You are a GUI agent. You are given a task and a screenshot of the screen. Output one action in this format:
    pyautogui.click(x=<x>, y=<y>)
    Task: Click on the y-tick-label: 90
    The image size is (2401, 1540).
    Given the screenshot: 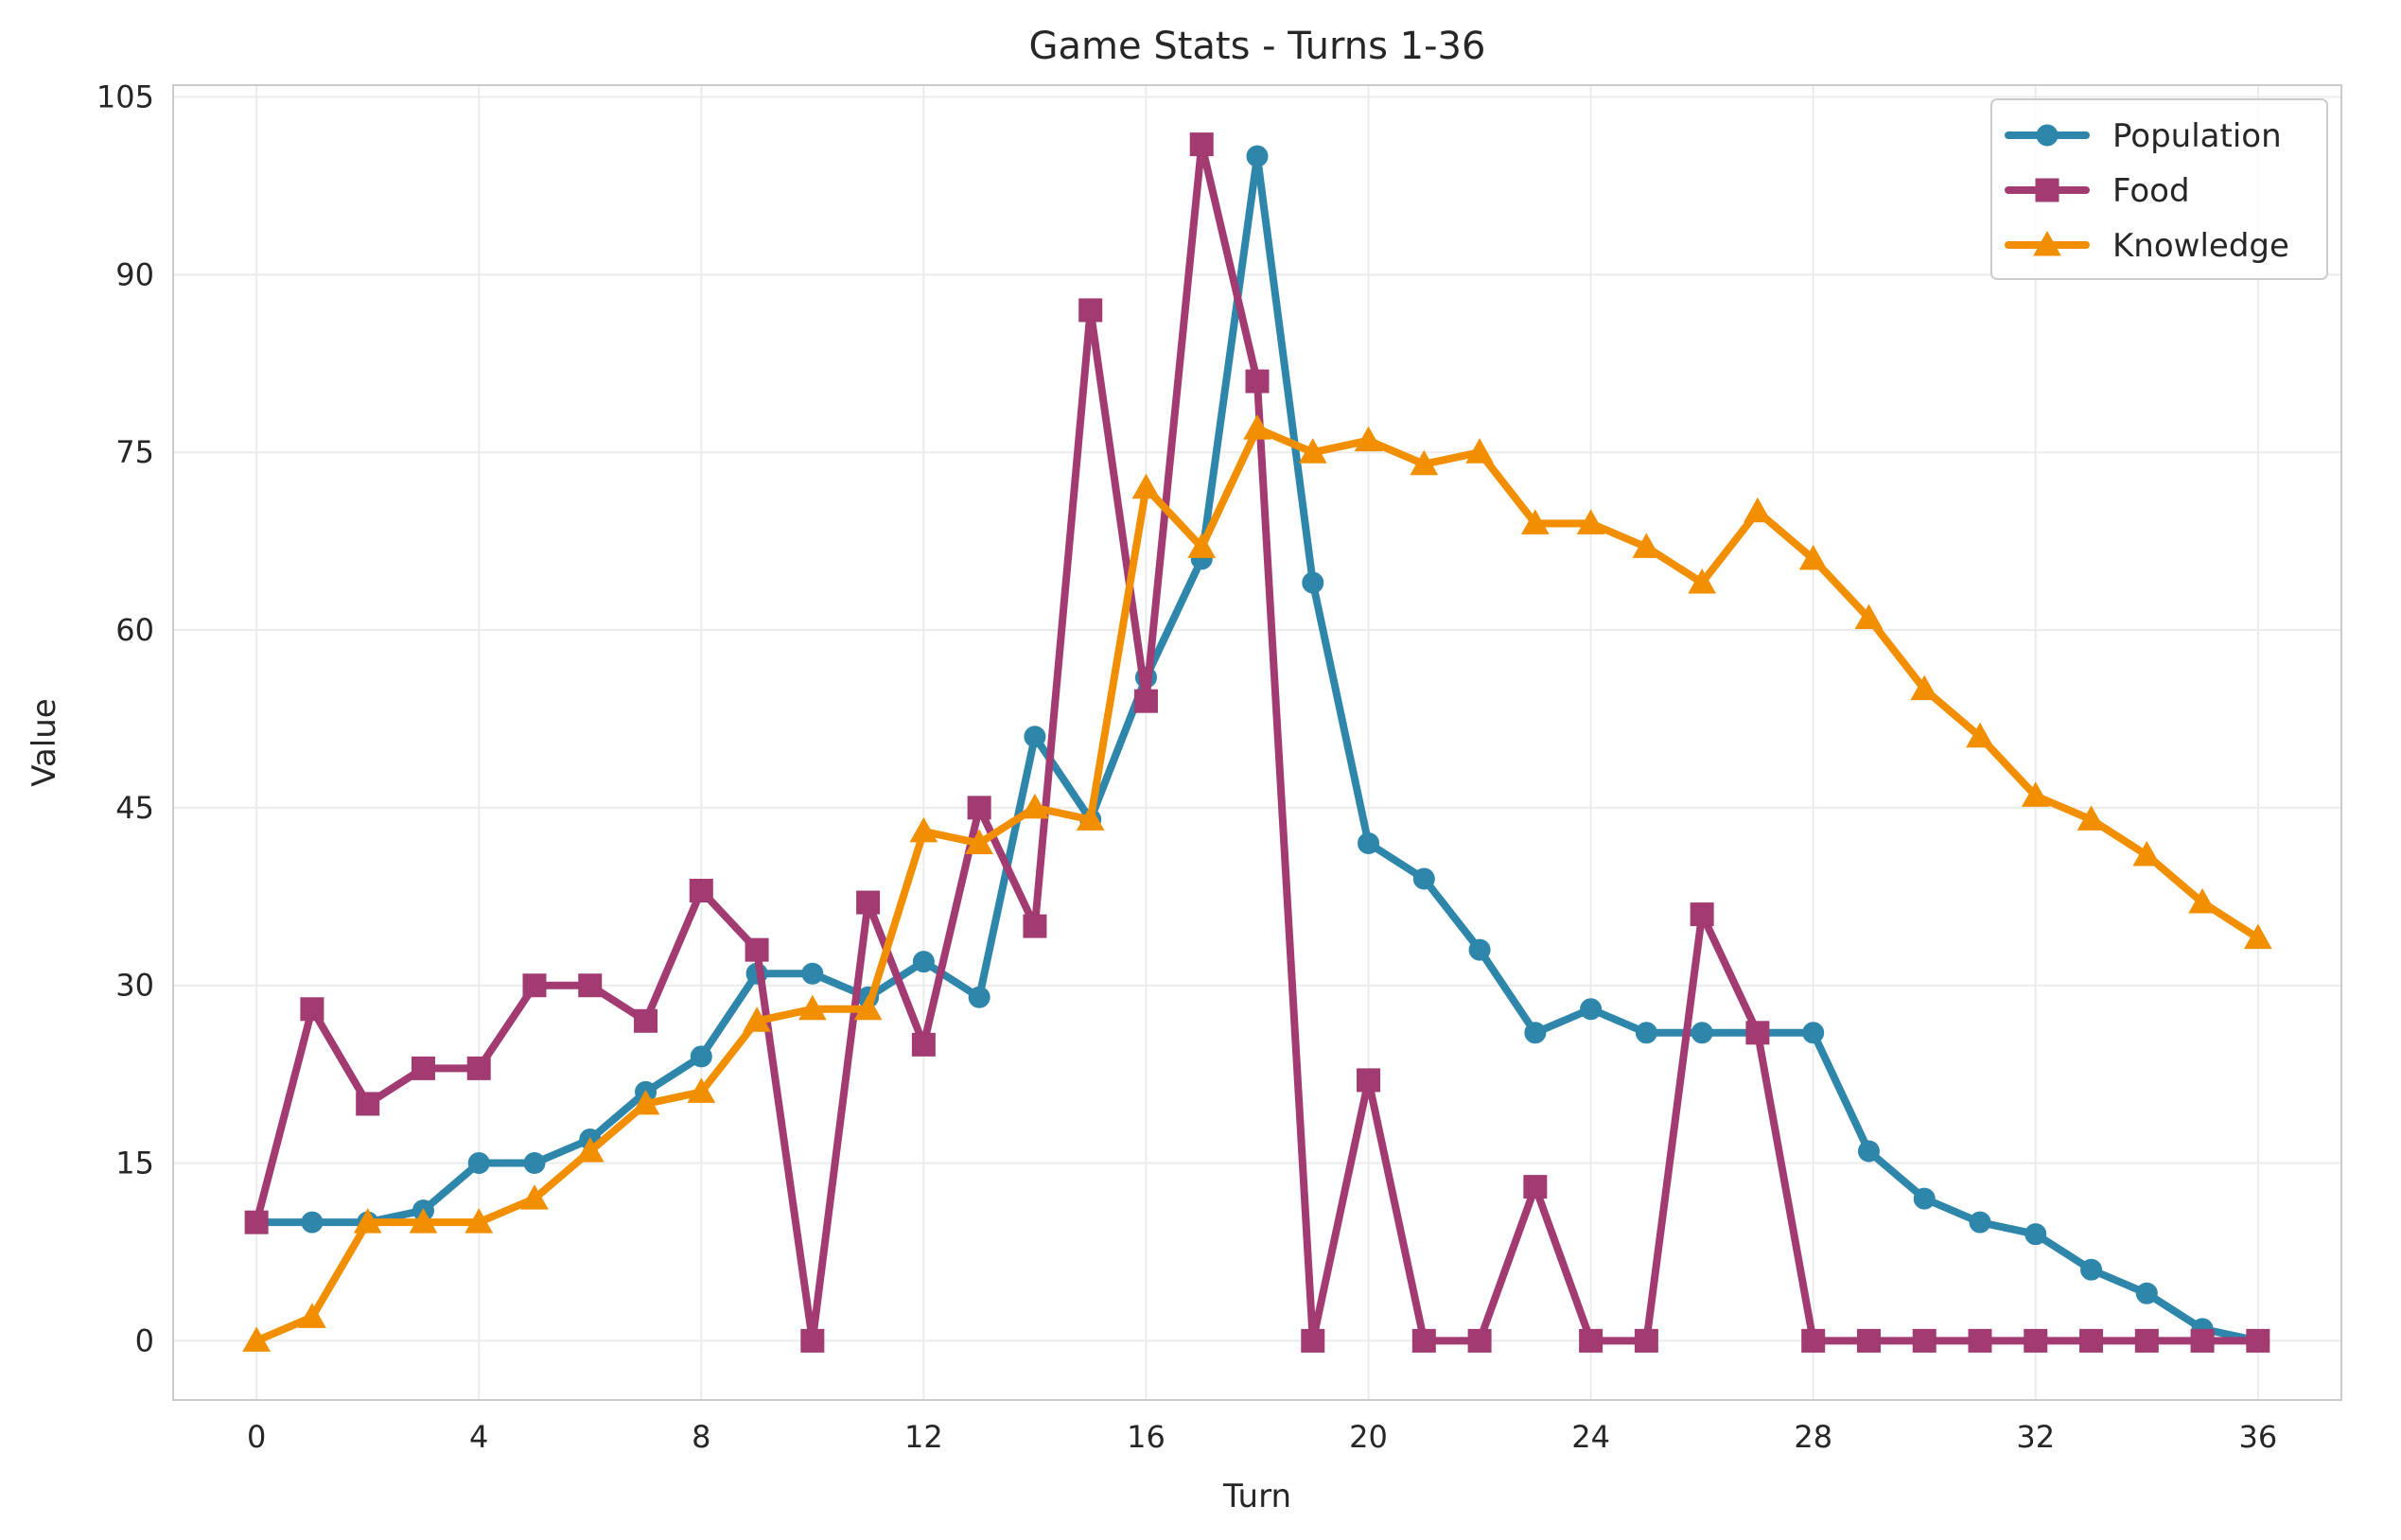 What is the action you would take?
    pyautogui.click(x=134, y=274)
    